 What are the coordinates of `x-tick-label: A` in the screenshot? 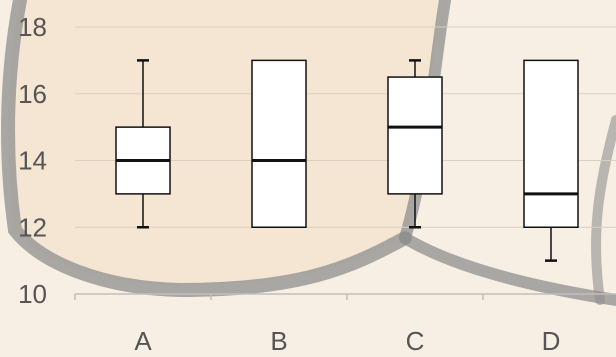 It's located at (143, 339).